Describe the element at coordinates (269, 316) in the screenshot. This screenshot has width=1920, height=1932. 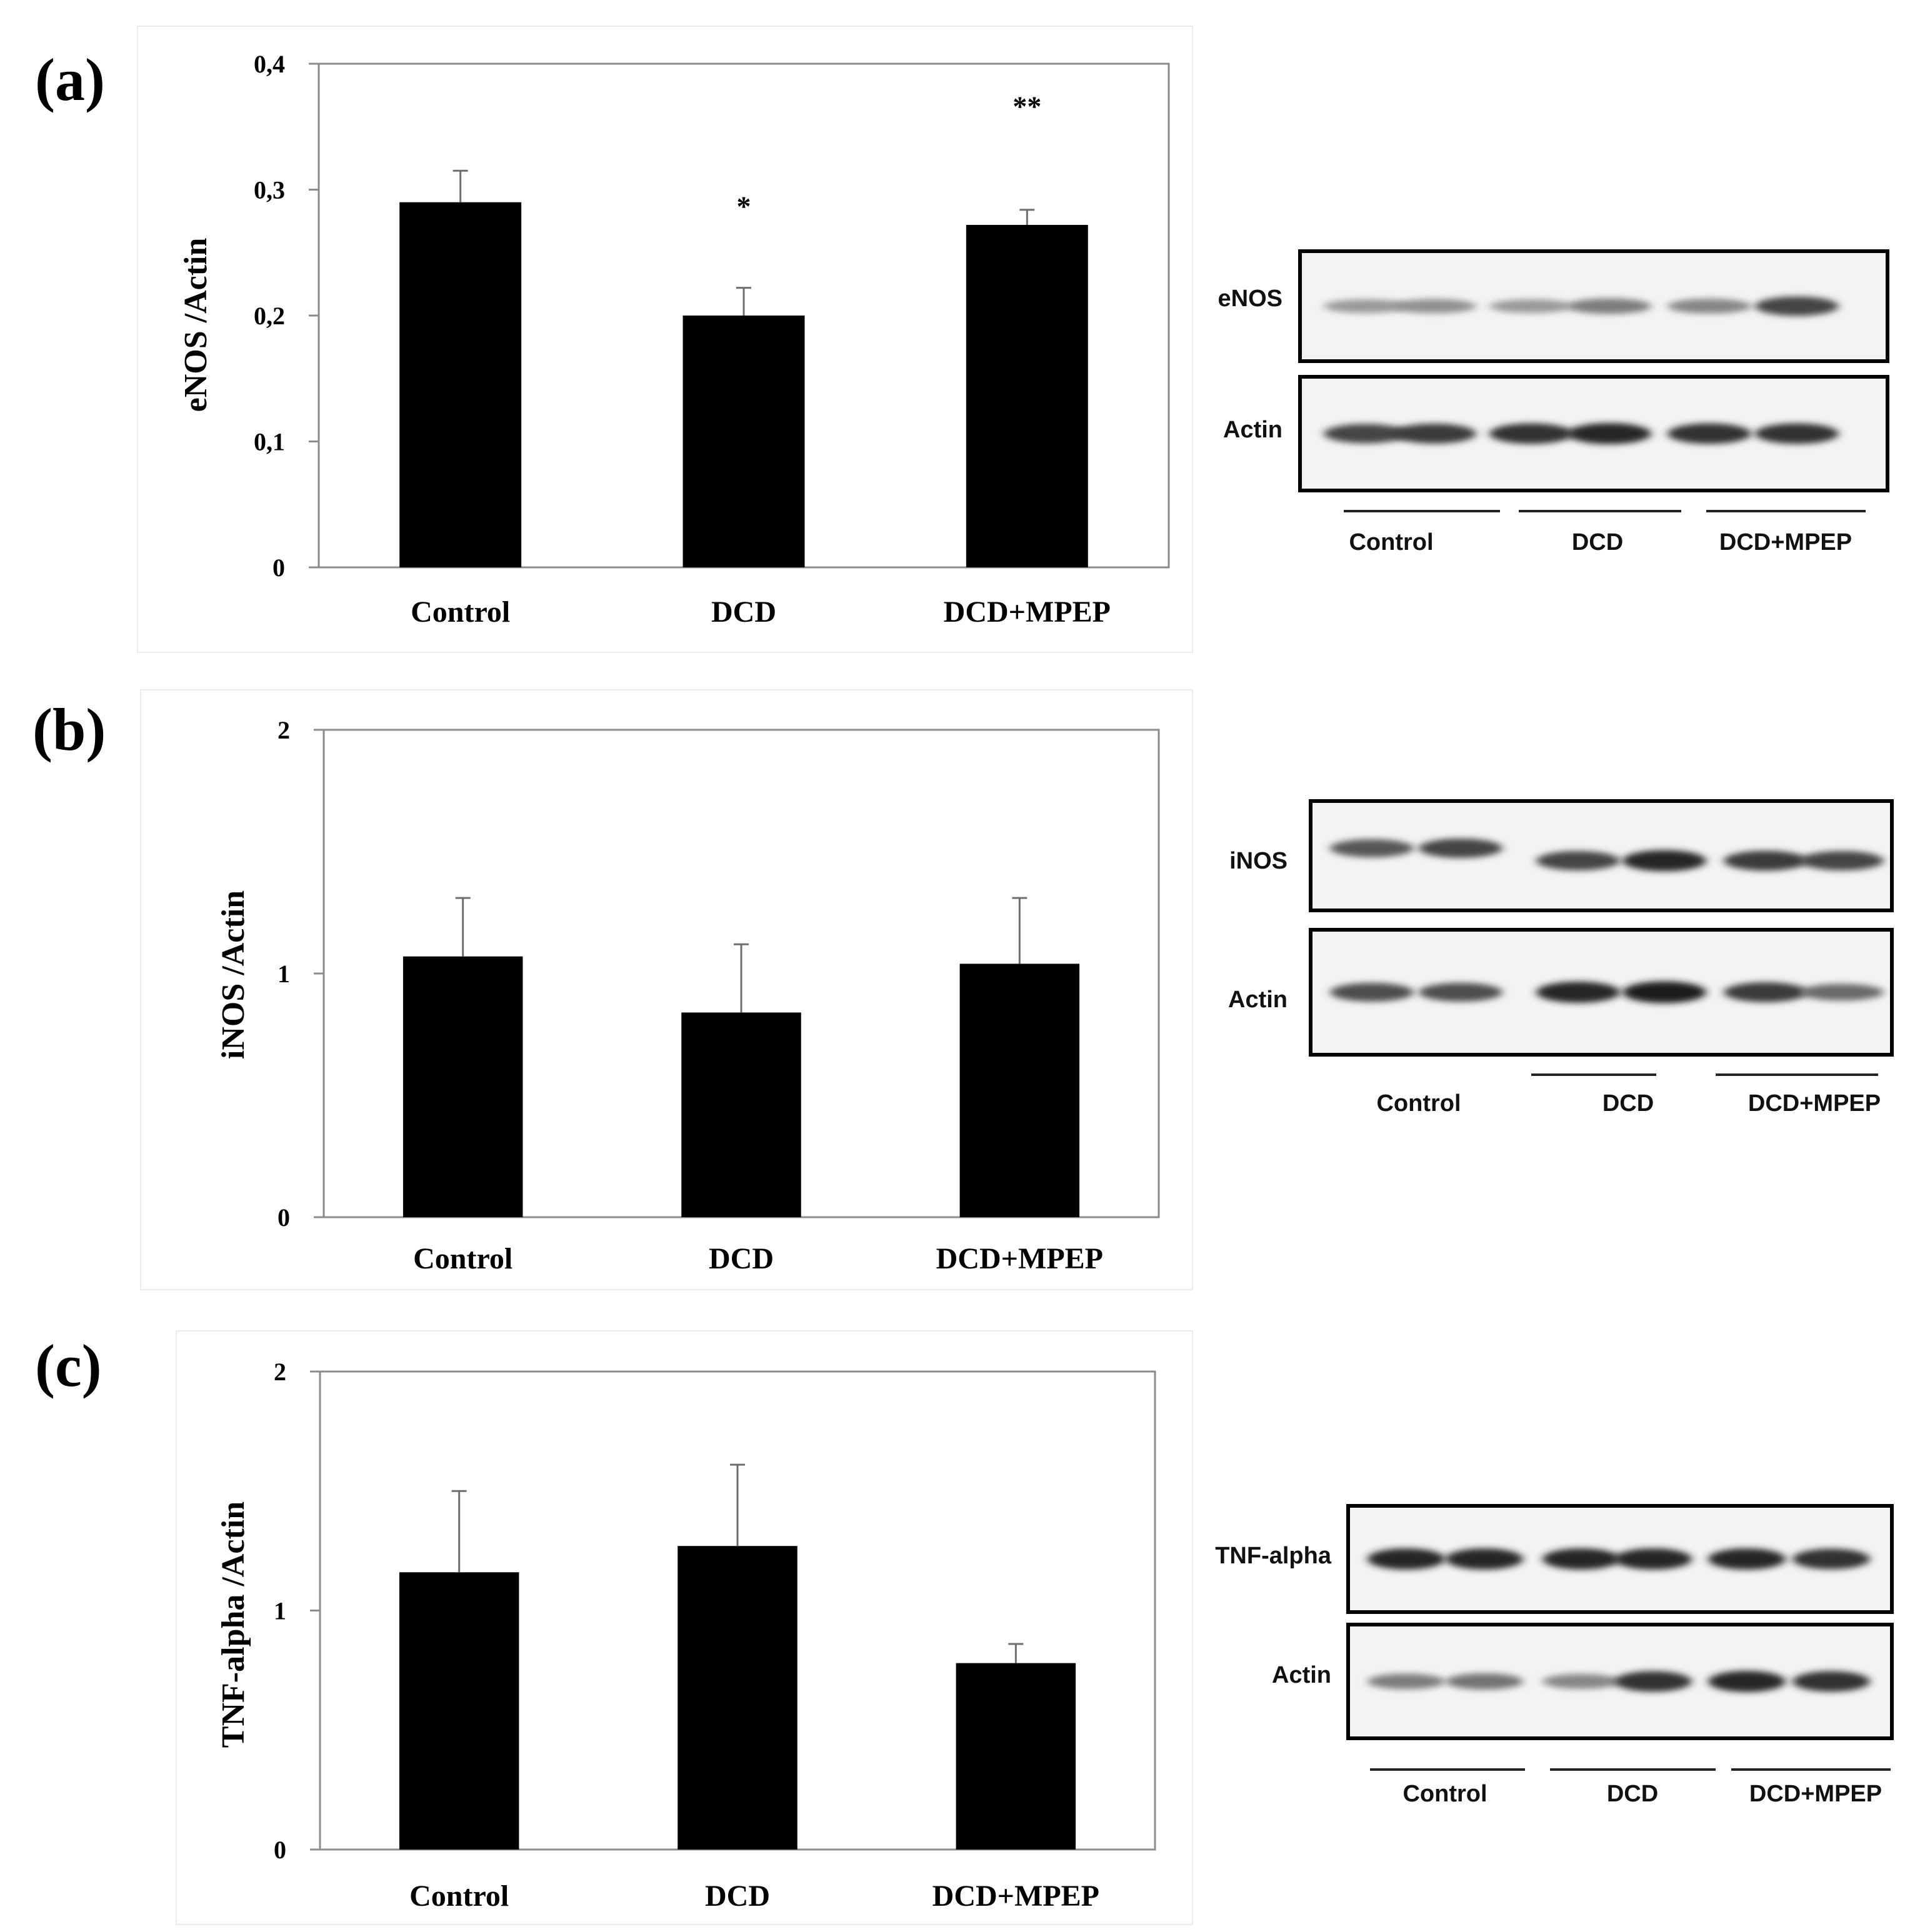
I see `y-tick-label: 0,2` at that location.